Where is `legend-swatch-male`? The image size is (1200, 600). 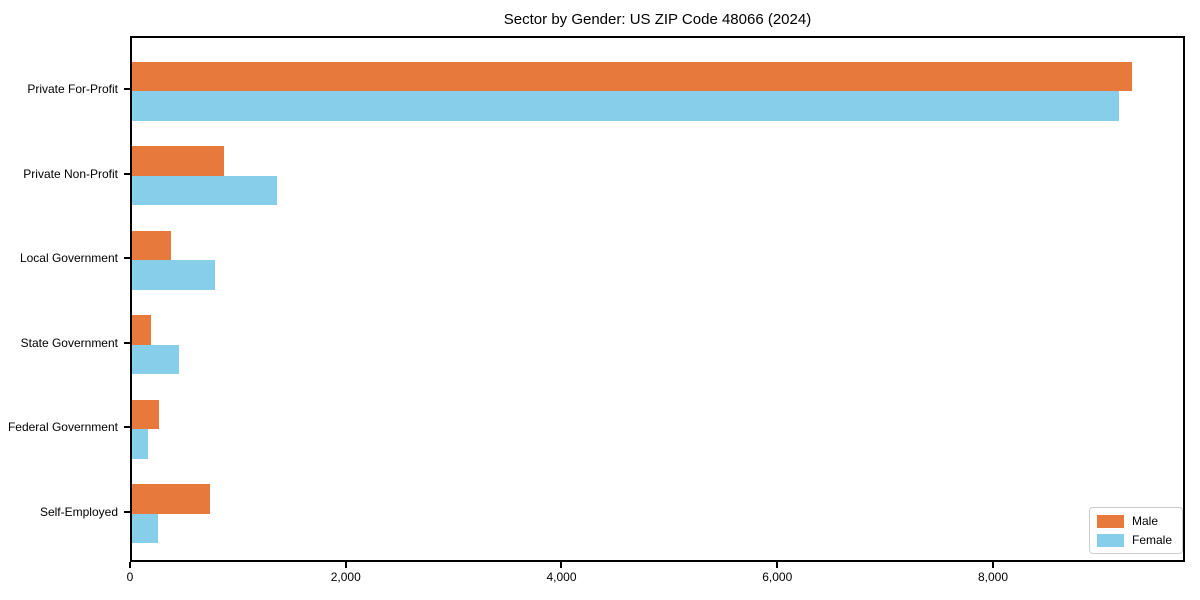 legend-swatch-male is located at coordinates (1110, 521).